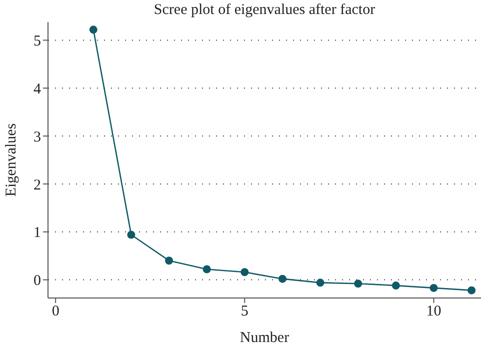 Image resolution: width=481 pixels, height=346 pixels. What do you see at coordinates (37, 137) in the screenshot?
I see `y-tick-label: 3` at bounding box center [37, 137].